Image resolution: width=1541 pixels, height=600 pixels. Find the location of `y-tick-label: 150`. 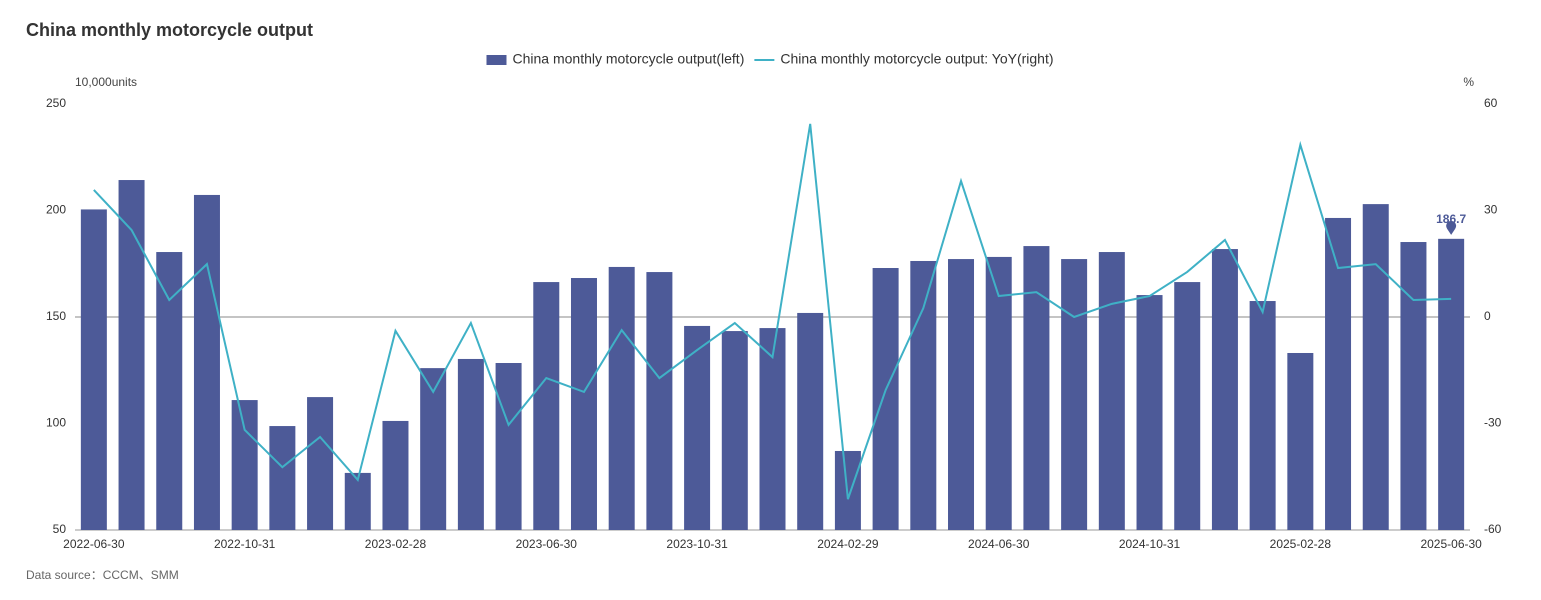

y-tick-label: 150 is located at coordinates (56, 316).